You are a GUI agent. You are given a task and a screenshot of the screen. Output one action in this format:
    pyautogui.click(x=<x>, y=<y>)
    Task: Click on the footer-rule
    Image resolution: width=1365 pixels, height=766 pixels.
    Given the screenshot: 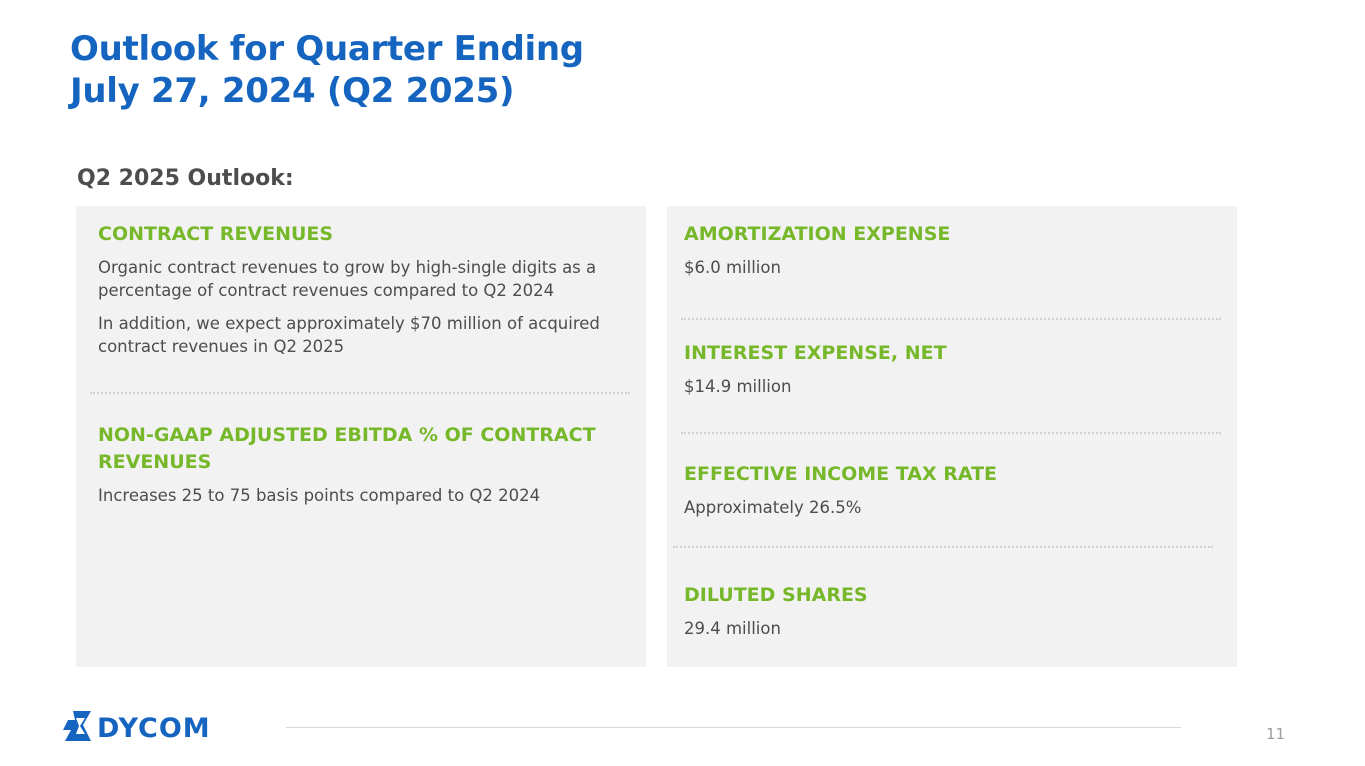 What is the action you would take?
    pyautogui.click(x=733, y=727)
    